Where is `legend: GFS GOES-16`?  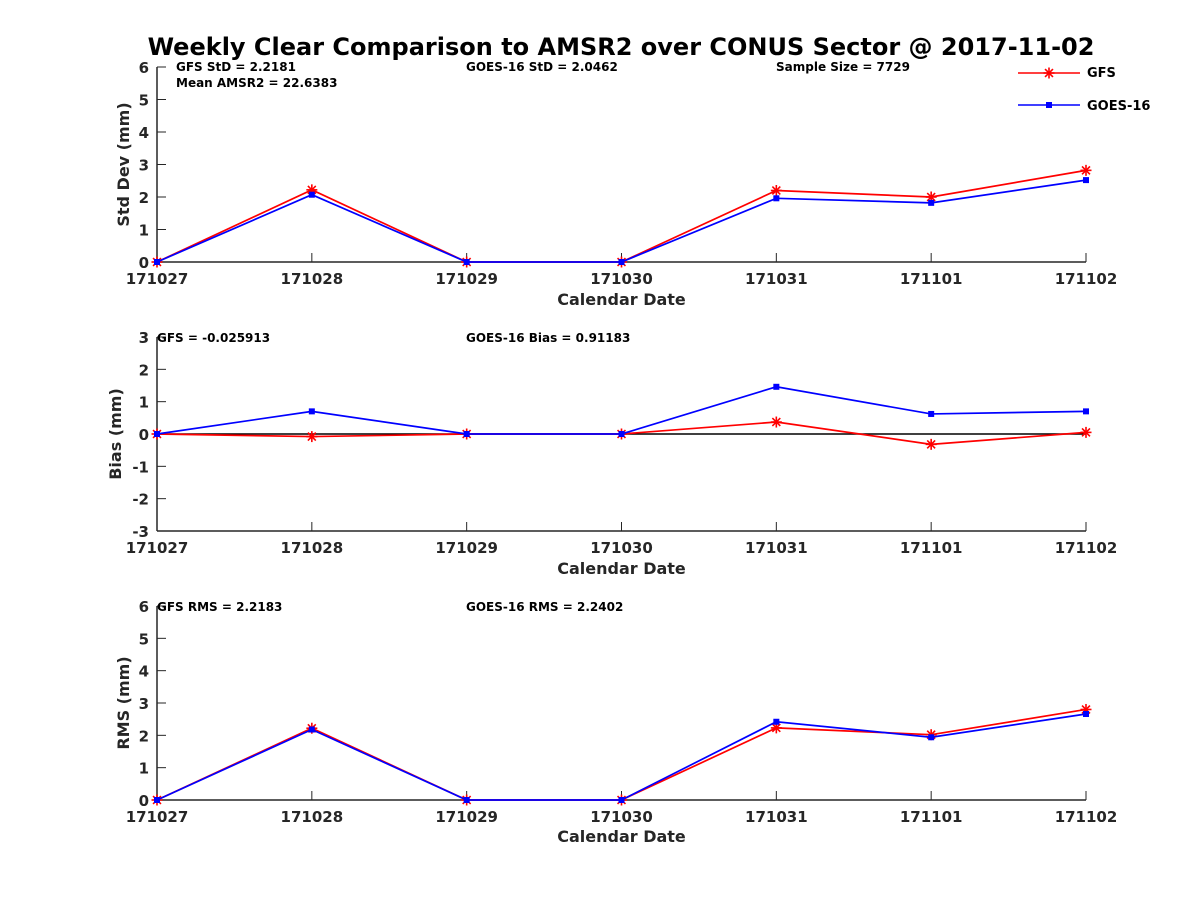 legend: GFS GOES-16 is located at coordinates (1084, 90).